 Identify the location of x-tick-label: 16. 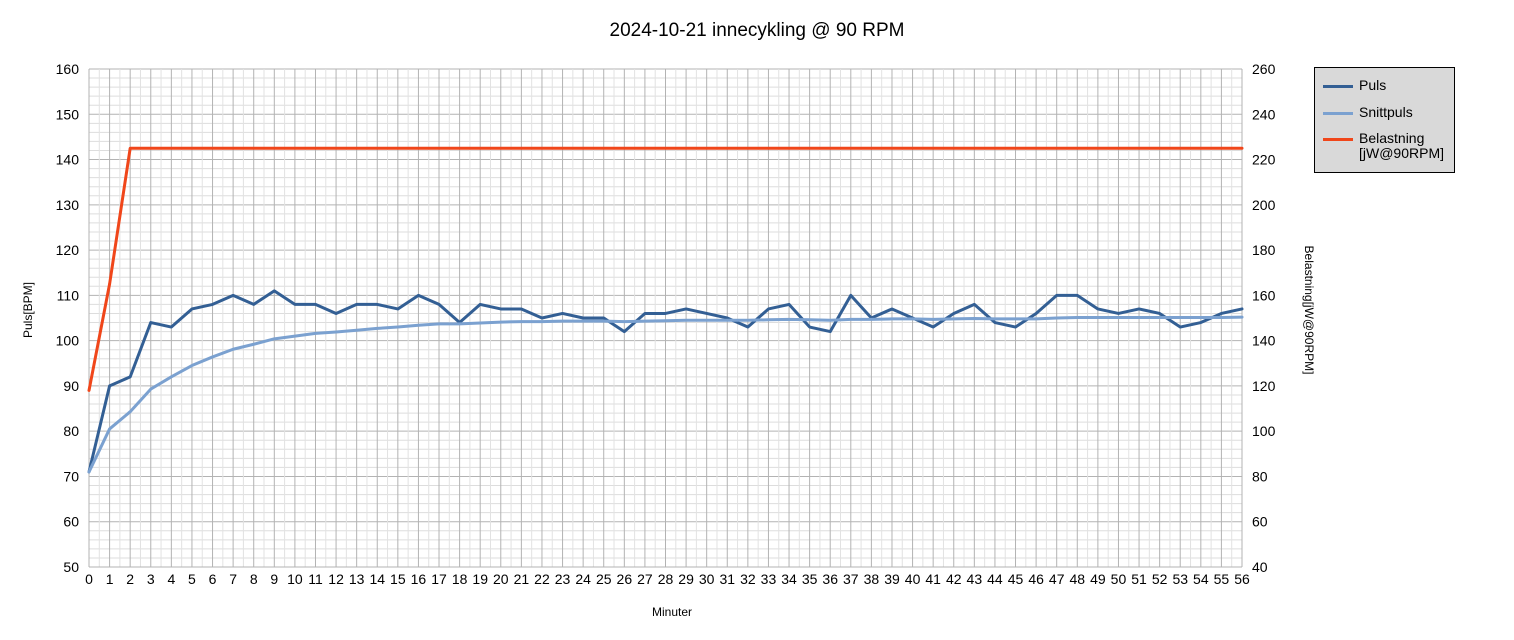
(419, 579).